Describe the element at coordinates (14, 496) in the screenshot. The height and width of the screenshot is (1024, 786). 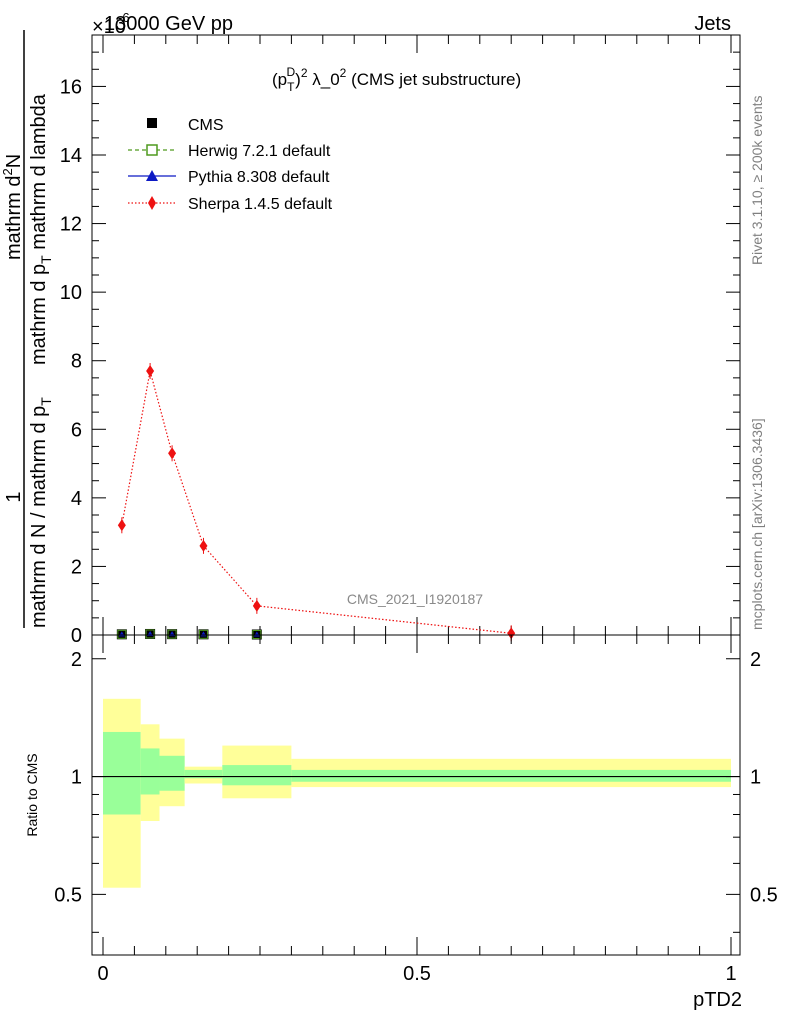
I see `y-label-numerator-one: 1` at that location.